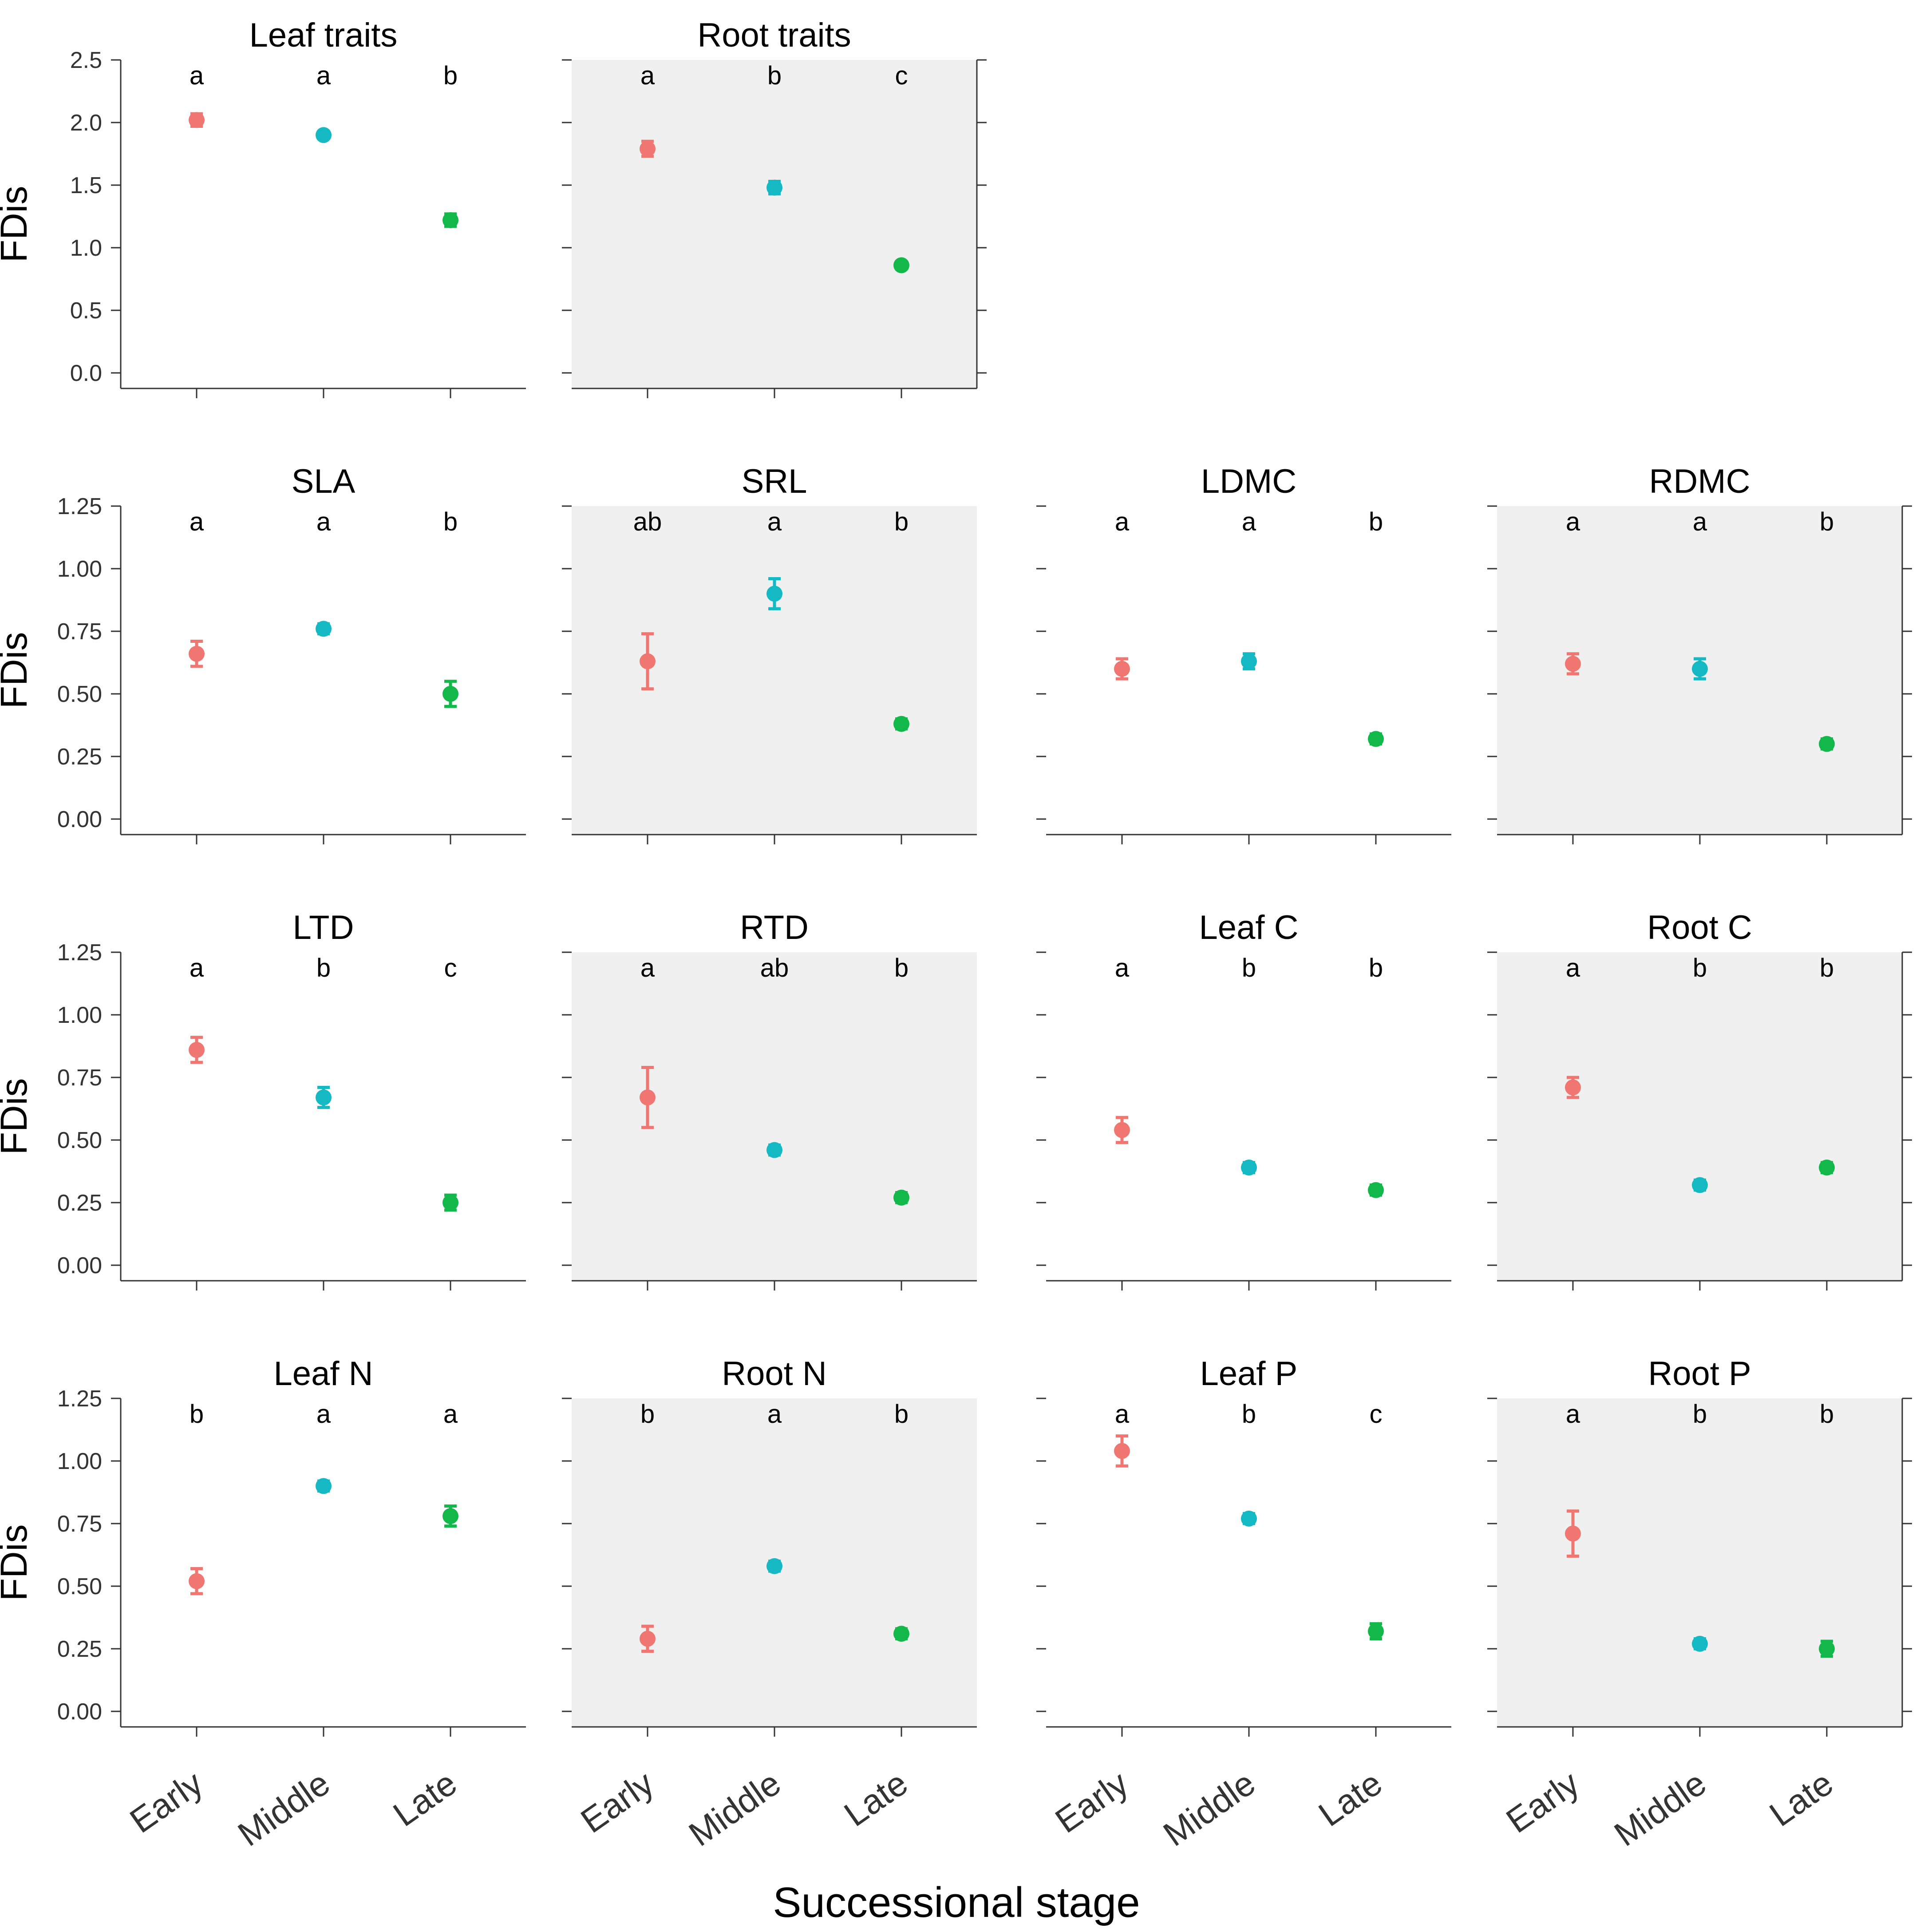 The width and height of the screenshot is (1916, 1932). Describe the element at coordinates (1248, 481) in the screenshot. I see `panel-title: LDMC` at that location.